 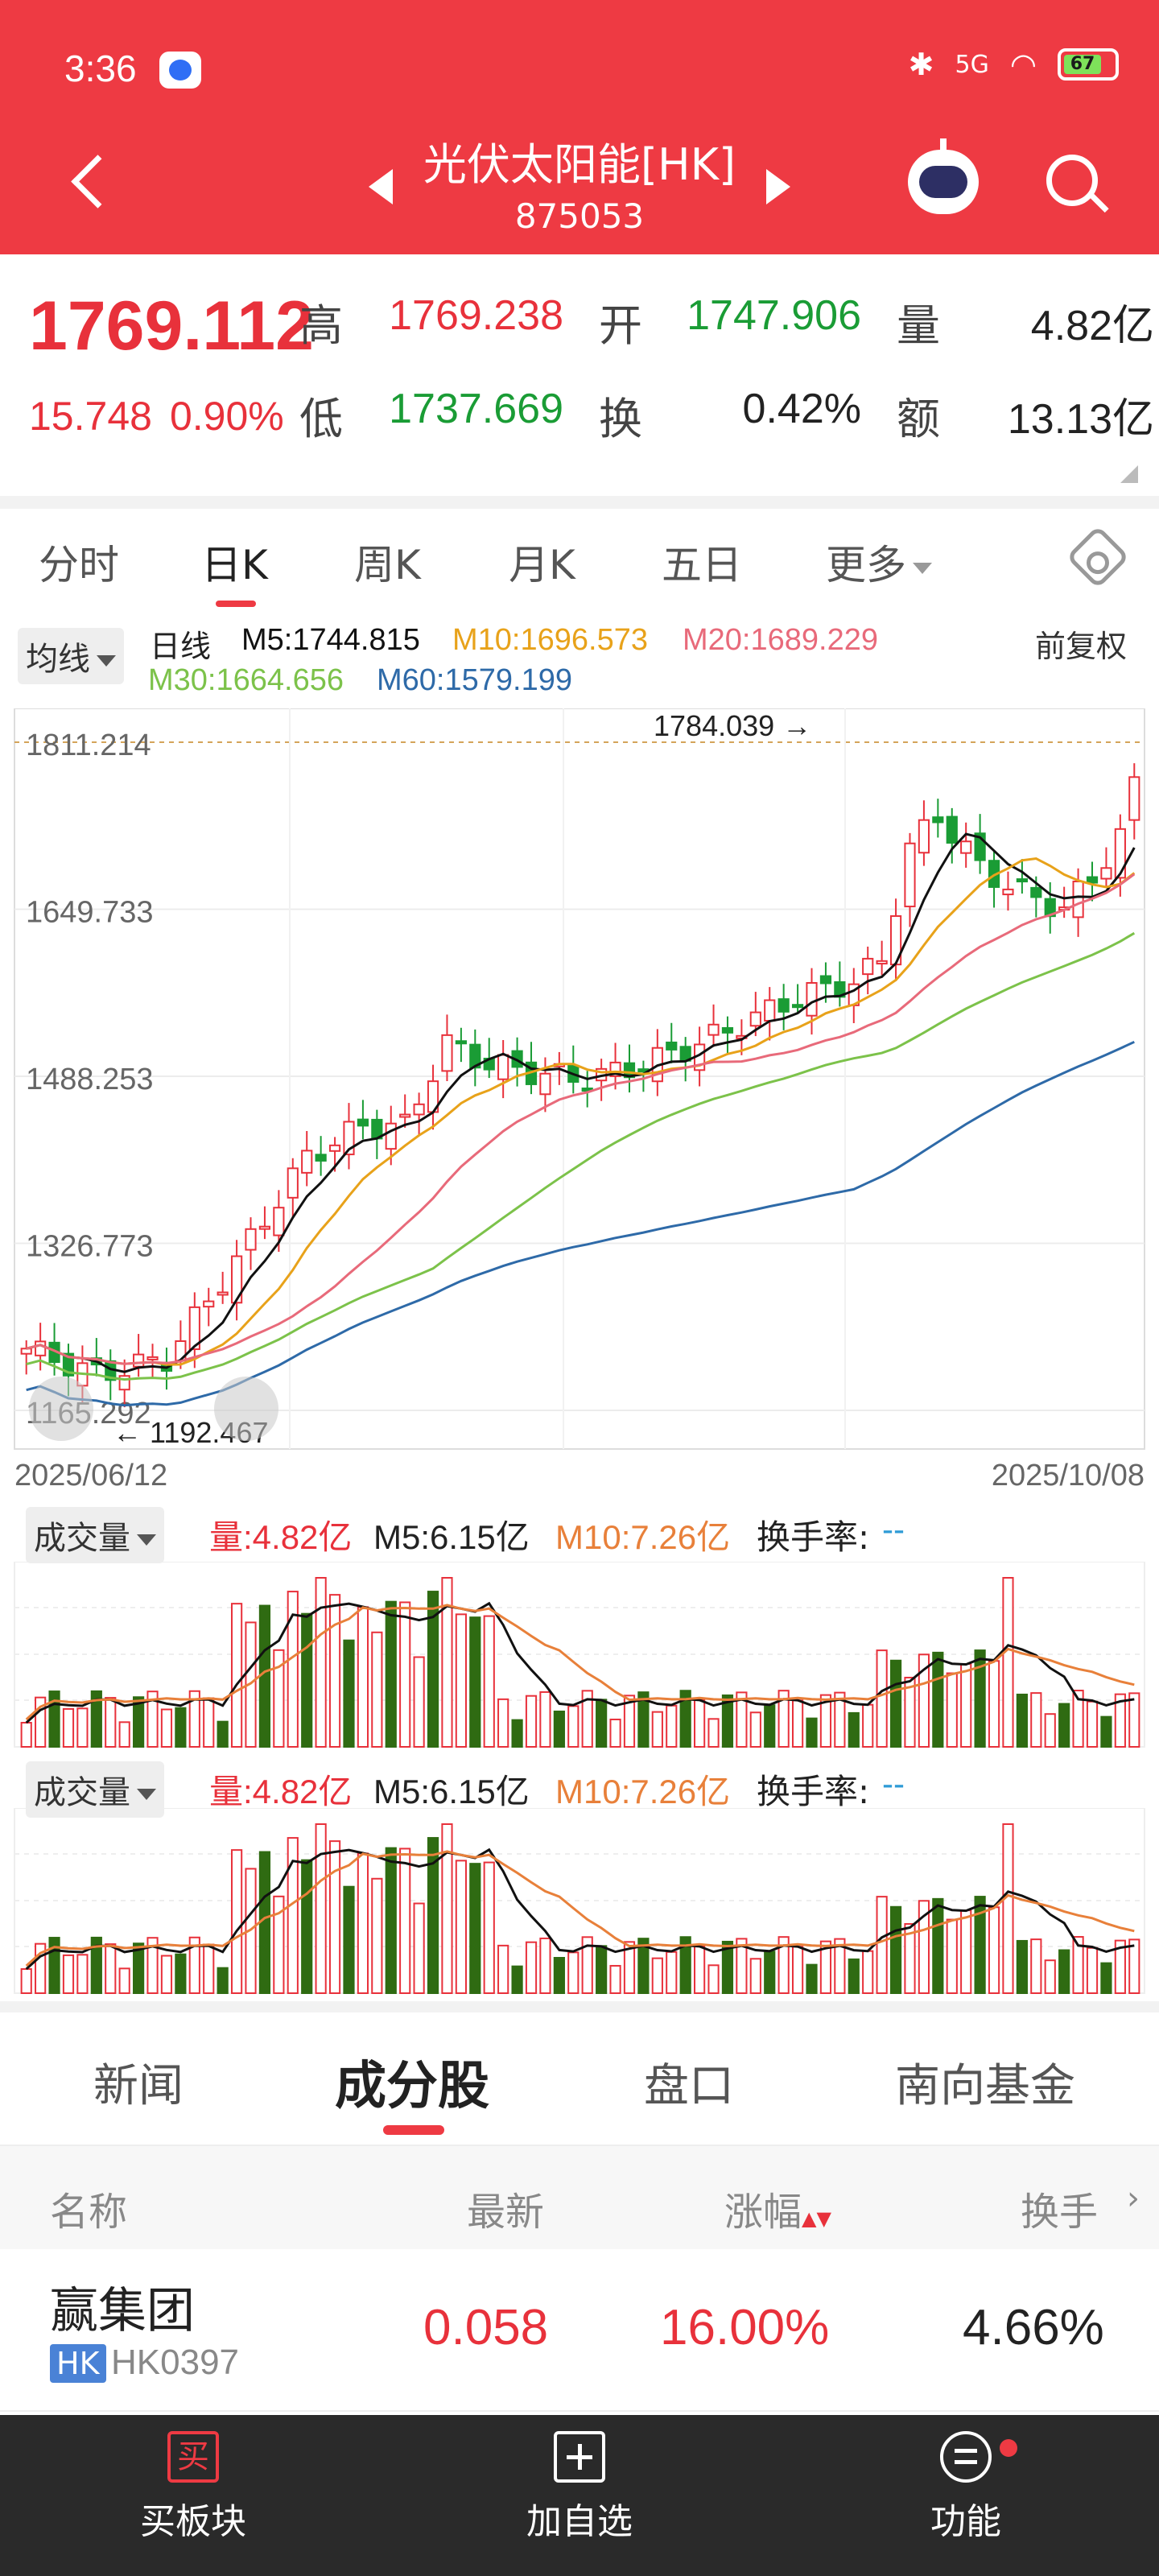 What do you see at coordinates (919, 325) in the screenshot?
I see `volume-label: 量` at bounding box center [919, 325].